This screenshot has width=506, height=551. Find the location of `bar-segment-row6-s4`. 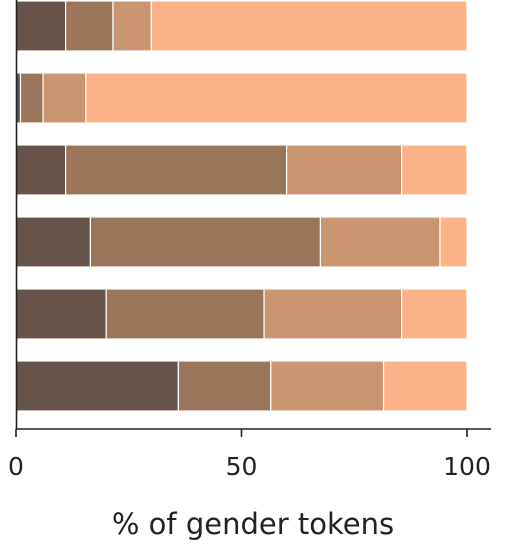

bar-segment-row6-s4 is located at coordinates (425, 386).